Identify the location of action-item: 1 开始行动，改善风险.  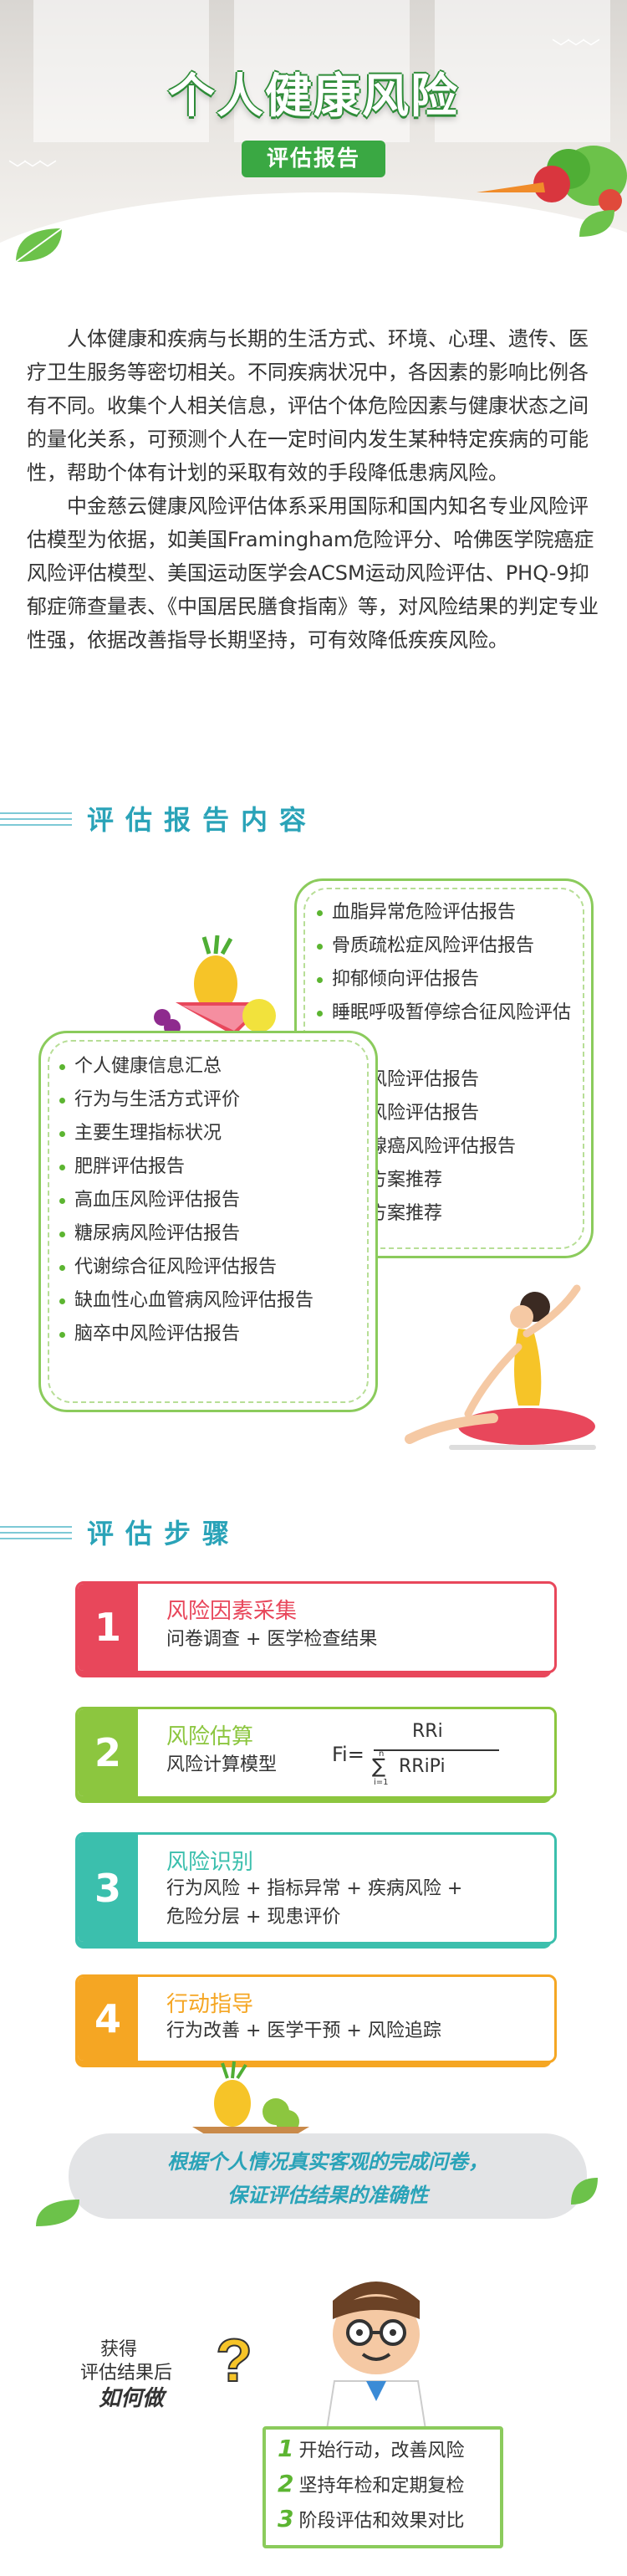
(371, 2449).